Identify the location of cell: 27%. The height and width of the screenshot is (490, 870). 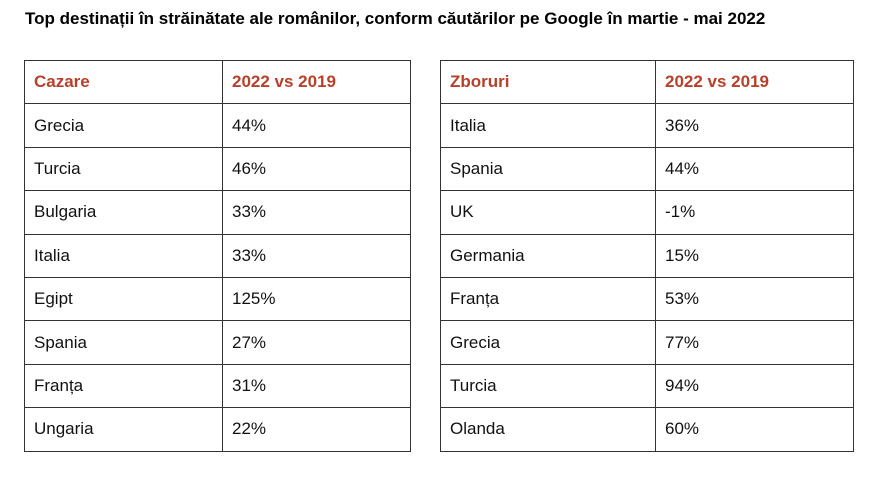
(316, 342).